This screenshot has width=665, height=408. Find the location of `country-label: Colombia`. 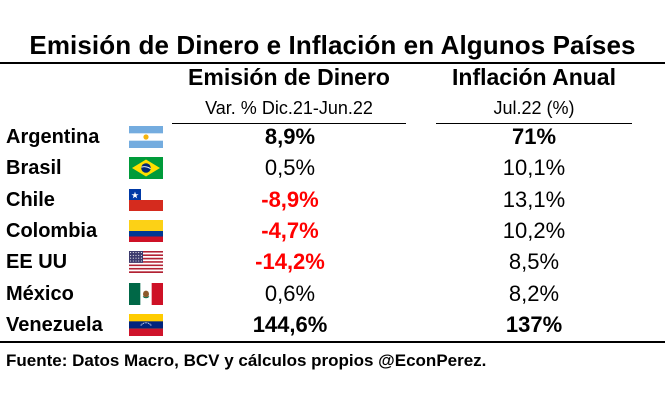

country-label: Colombia is located at coordinates (52, 231).